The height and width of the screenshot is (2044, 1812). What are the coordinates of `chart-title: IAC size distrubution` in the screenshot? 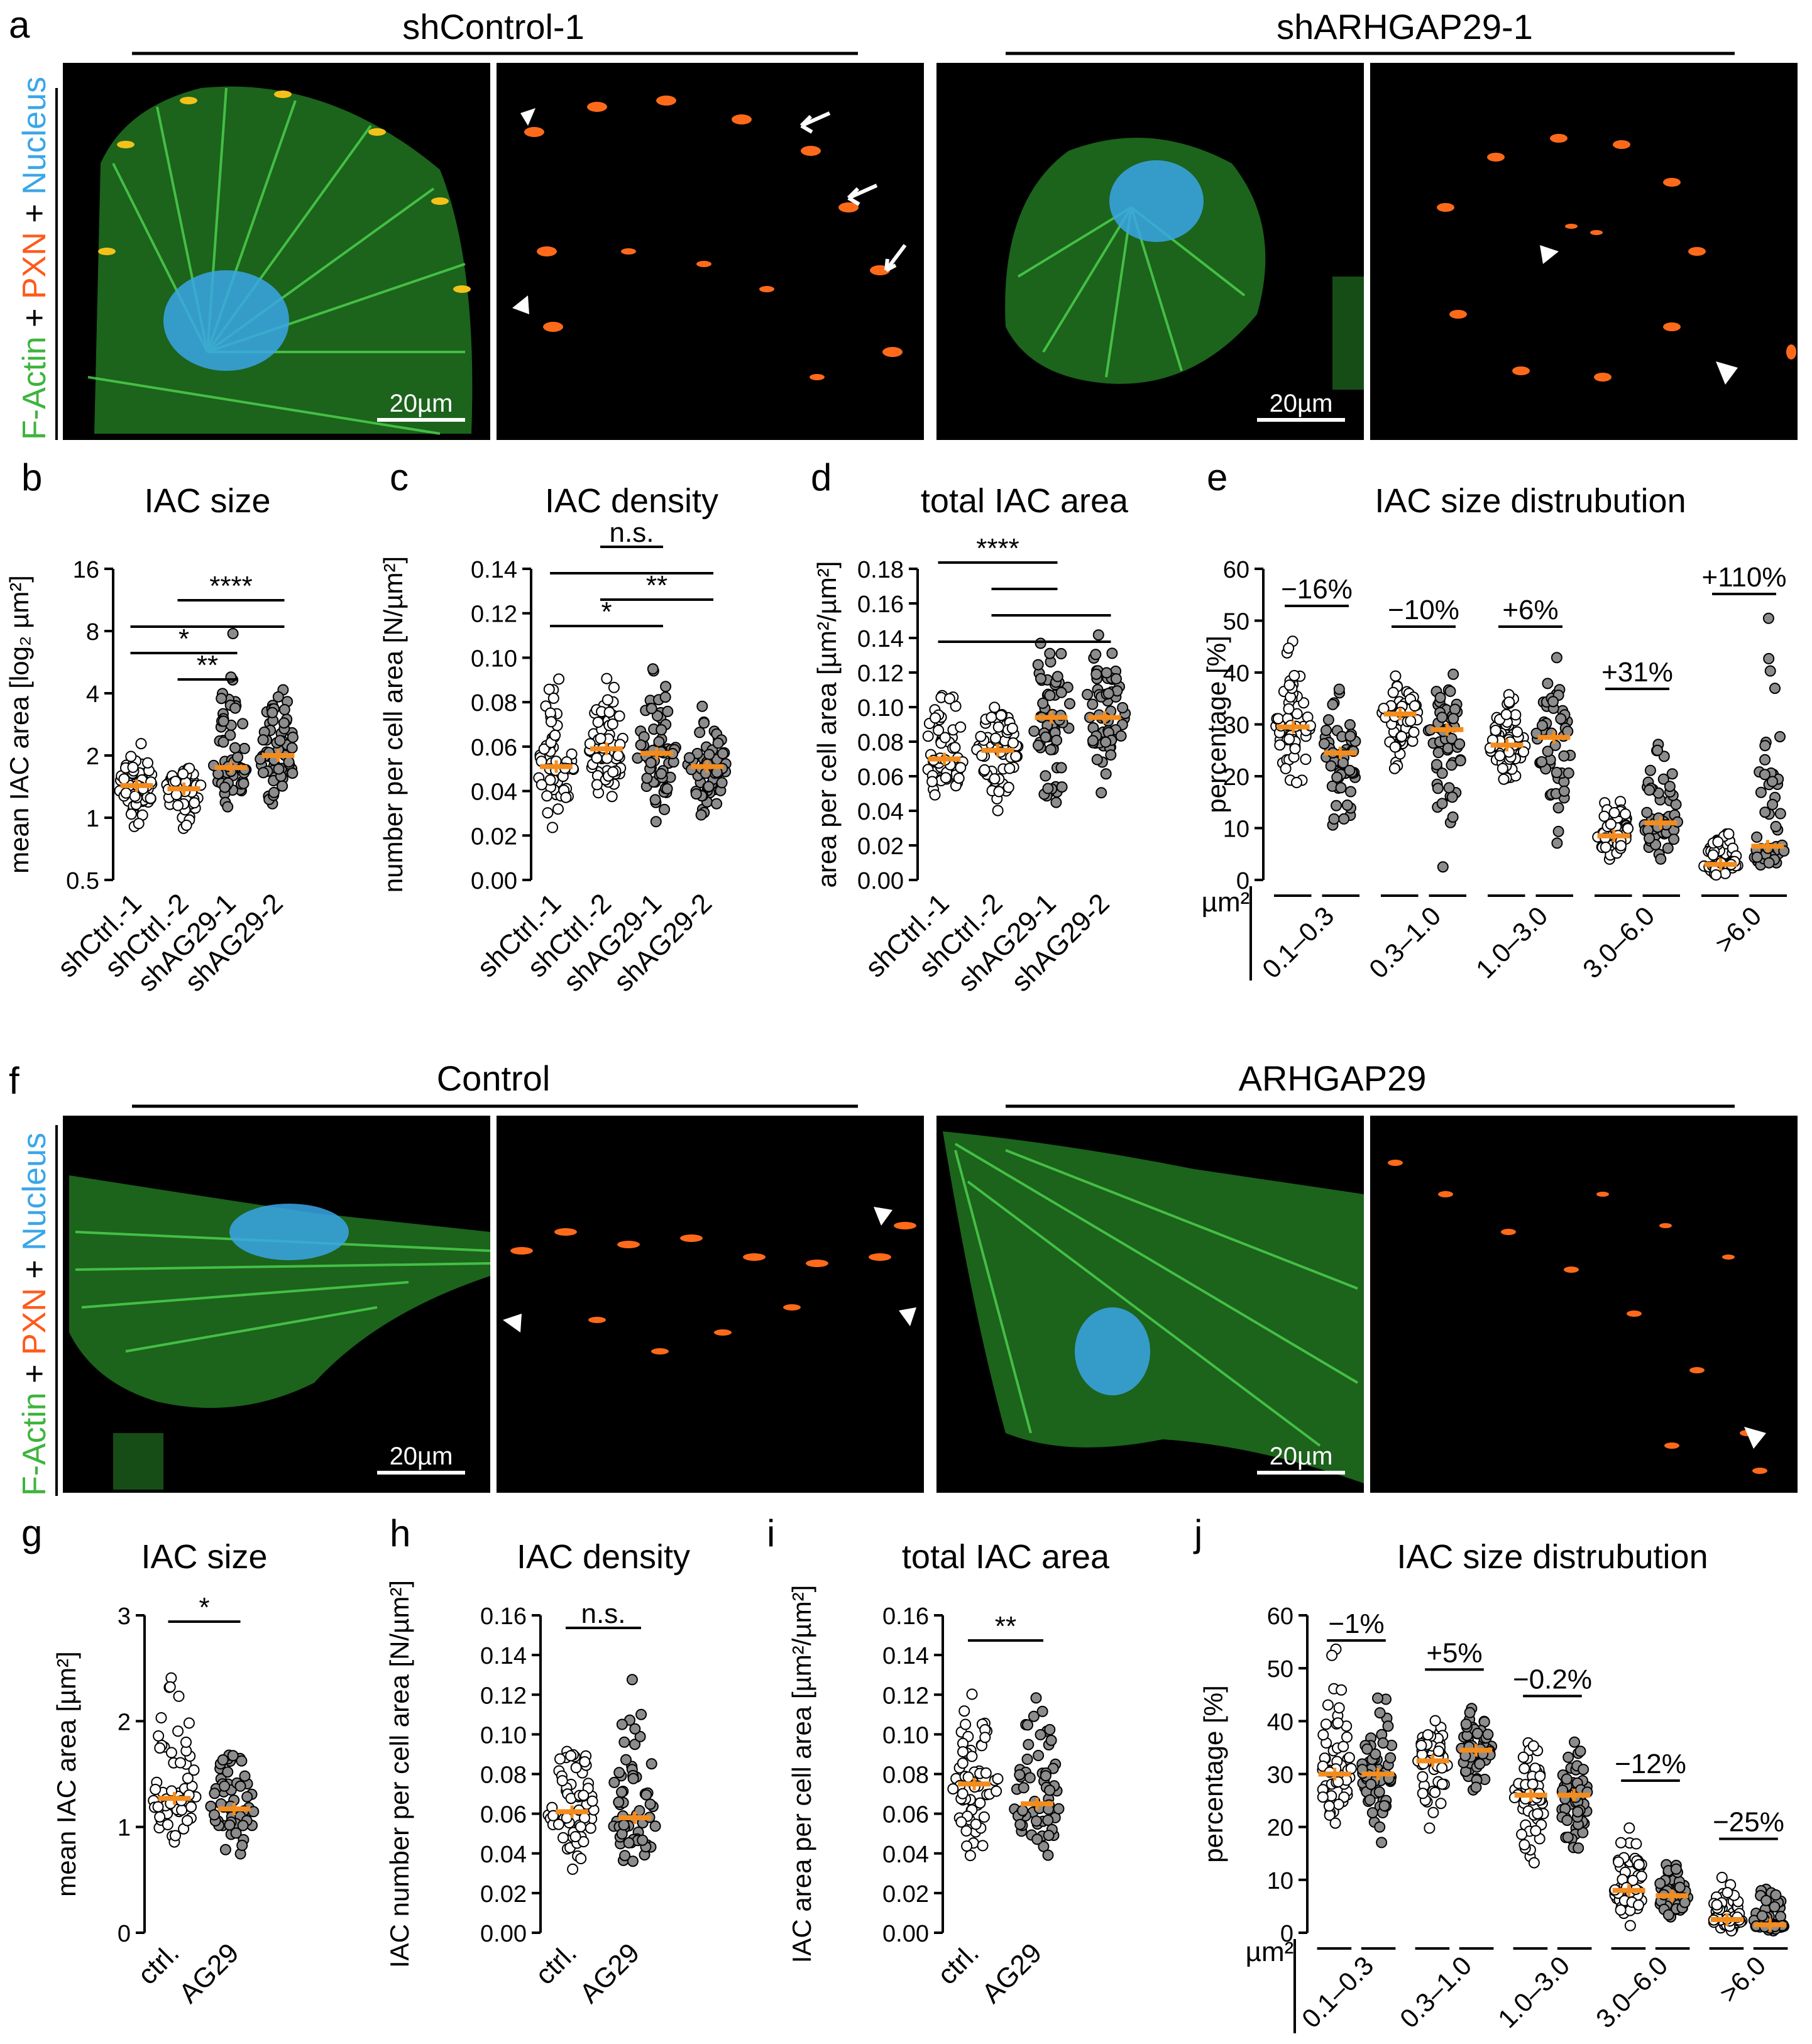 It's located at (1553, 1557).